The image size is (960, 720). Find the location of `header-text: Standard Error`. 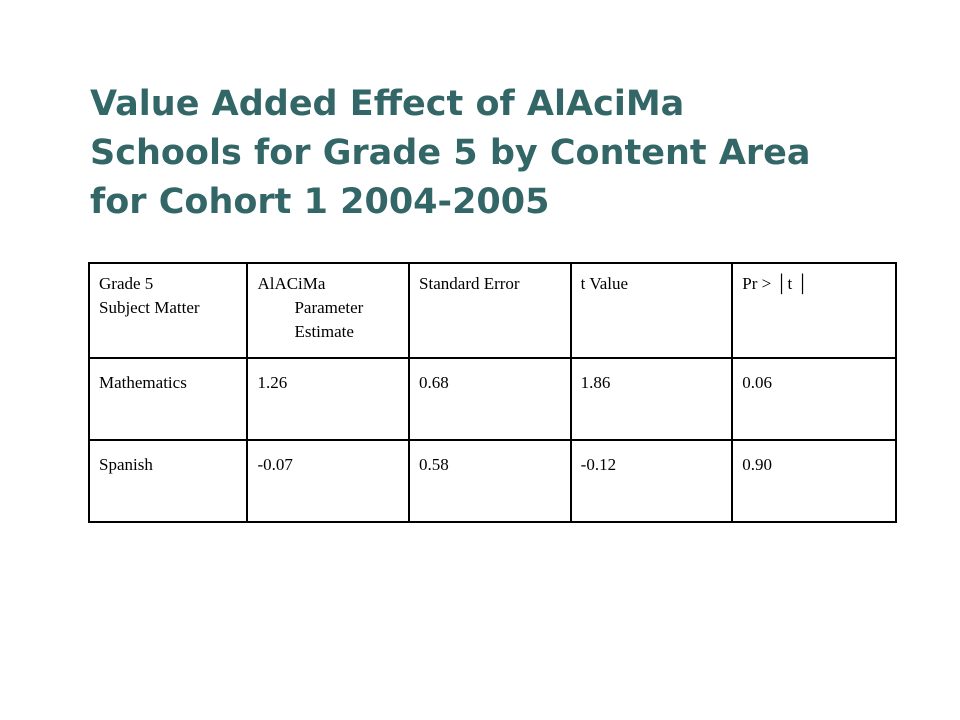

header-text: Standard Error is located at coordinates (469, 283).